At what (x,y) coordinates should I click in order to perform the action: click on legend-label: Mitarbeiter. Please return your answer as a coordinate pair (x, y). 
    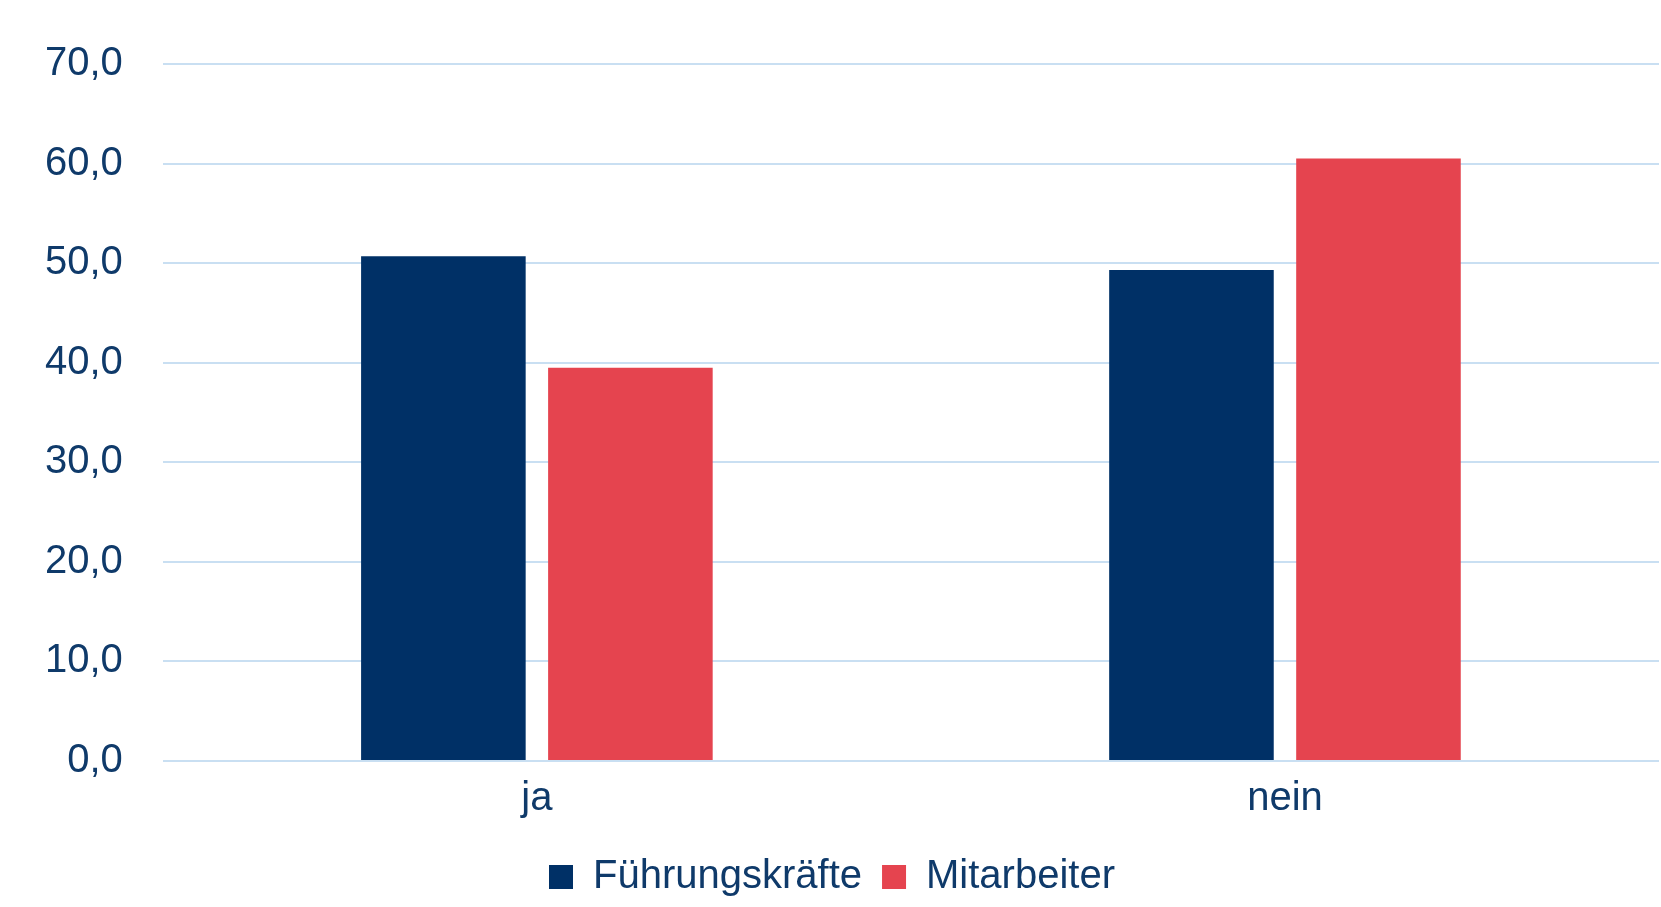
    Looking at the image, I should click on (1020, 874).